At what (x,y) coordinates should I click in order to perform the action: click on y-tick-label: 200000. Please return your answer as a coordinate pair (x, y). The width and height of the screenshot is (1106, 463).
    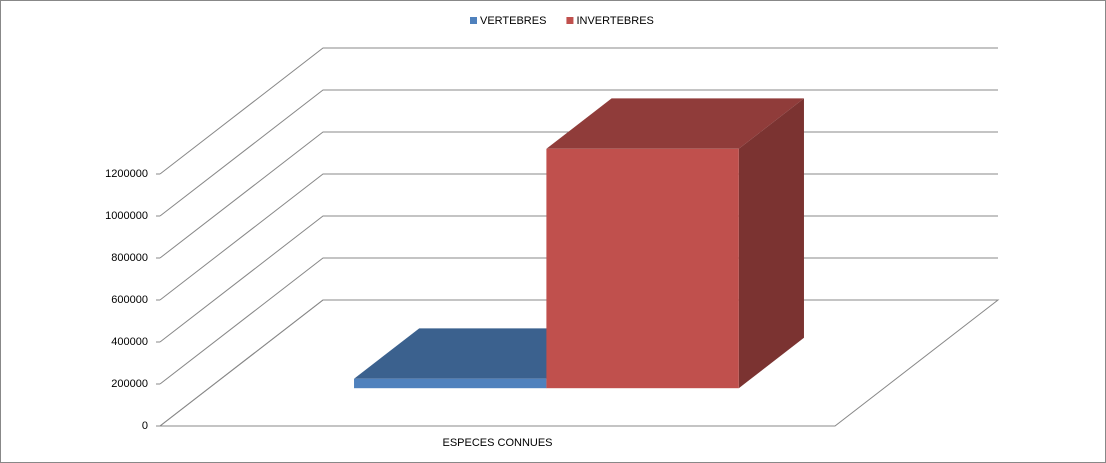
    Looking at the image, I should click on (129, 384).